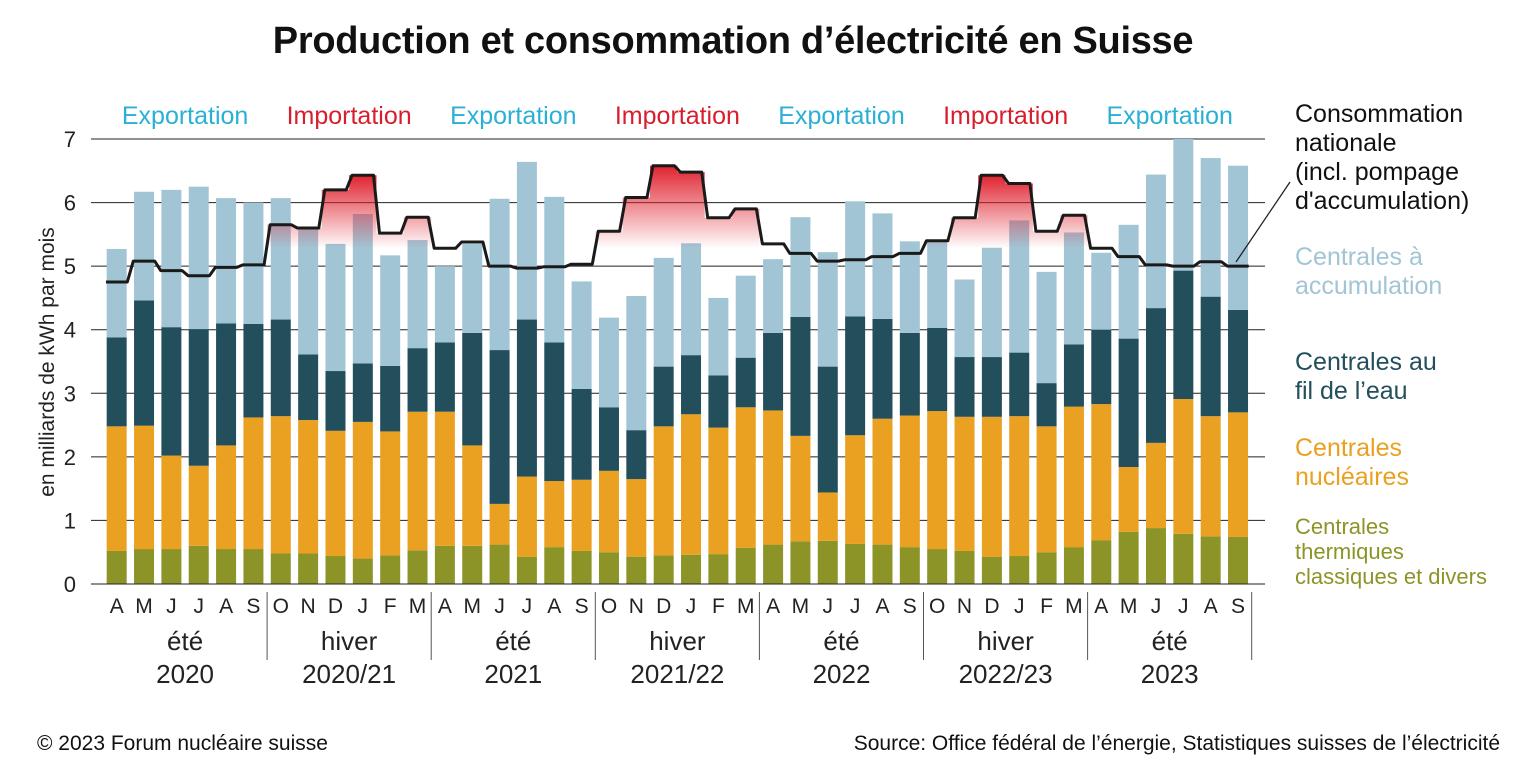 This screenshot has width=1536, height=768. Describe the element at coordinates (1006, 674) in the screenshot. I see `period-year-label: 2022/23` at that location.